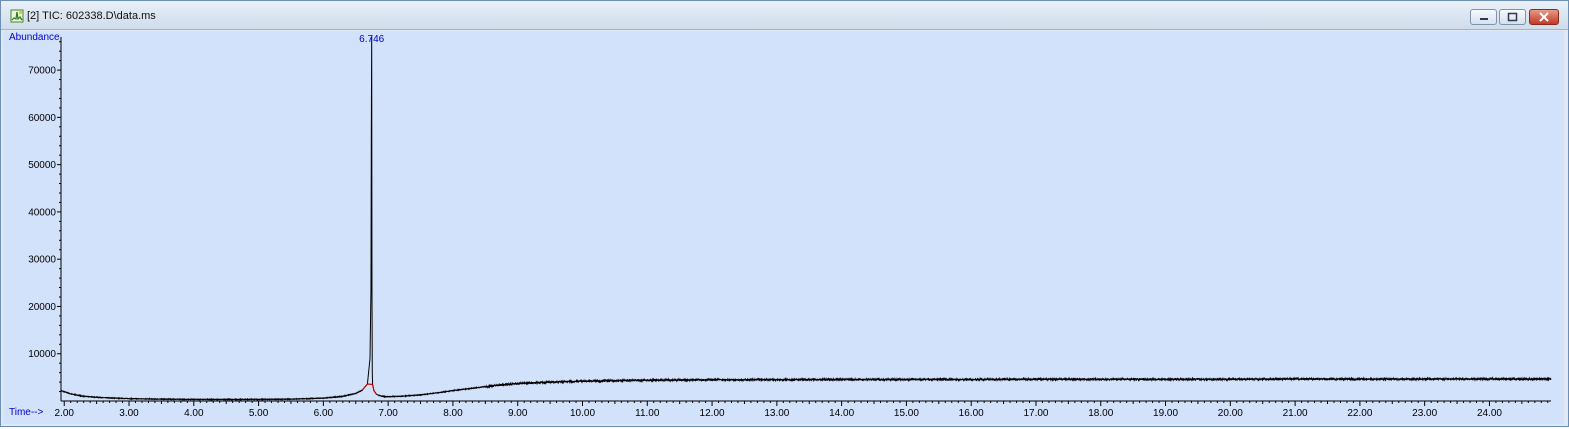 The width and height of the screenshot is (1569, 429). I want to click on minimize-button, so click(1483, 17).